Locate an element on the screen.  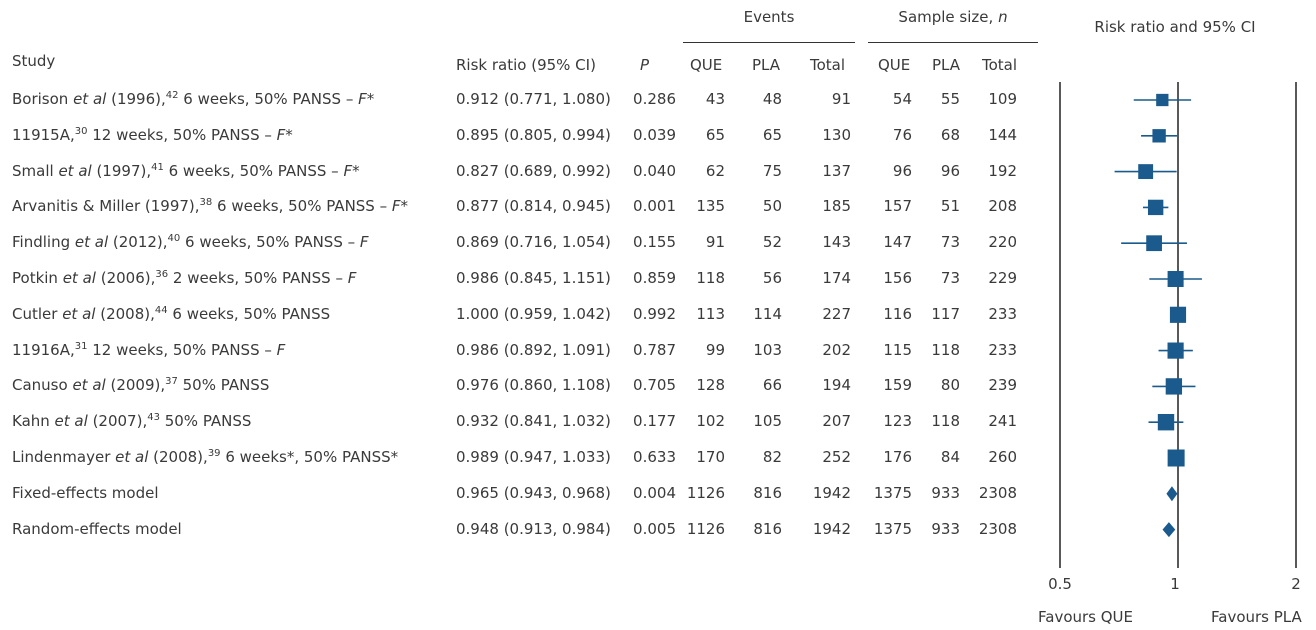
pla-events-cell: 65 is located at coordinates (772, 134).